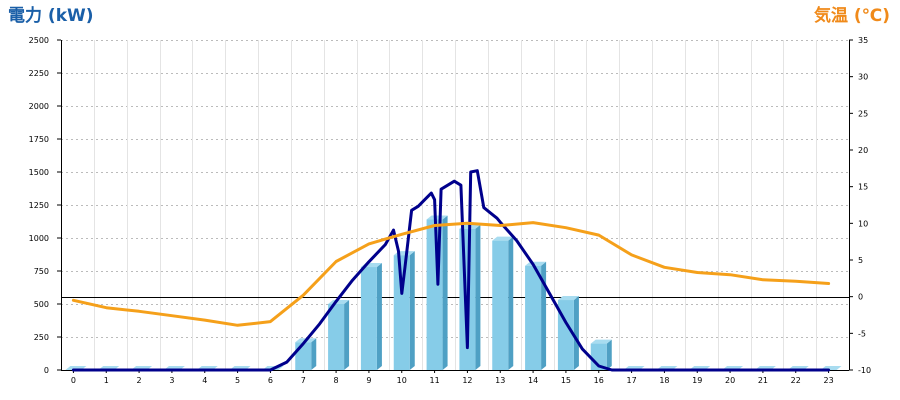  What do you see at coordinates (860, 297) in the screenshot?
I see `right-tick-label: 0` at bounding box center [860, 297].